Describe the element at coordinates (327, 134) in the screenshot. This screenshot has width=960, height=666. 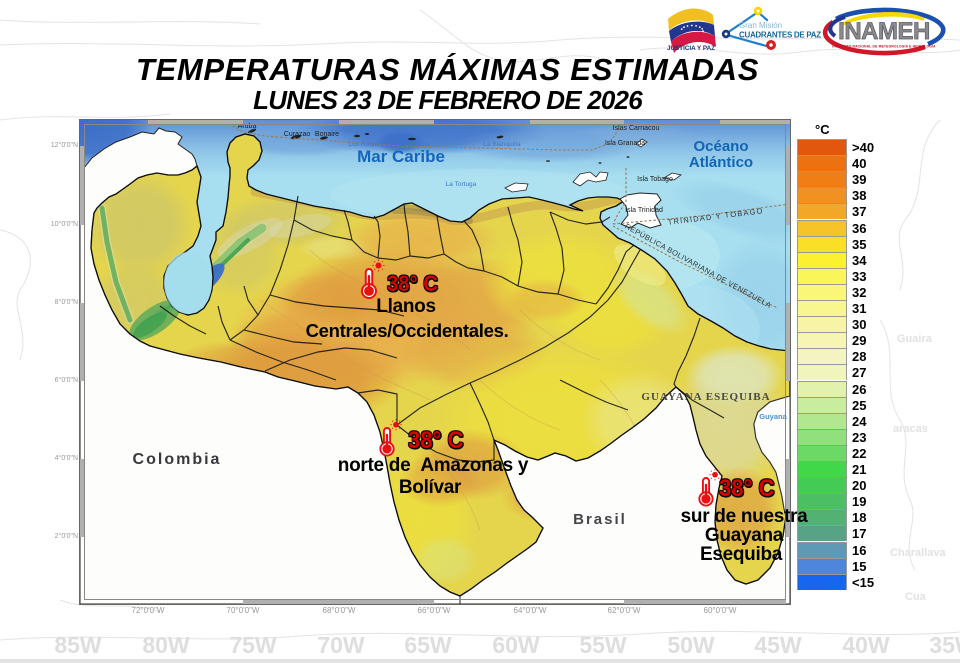
I see `svg-text: Bonaire` at that location.